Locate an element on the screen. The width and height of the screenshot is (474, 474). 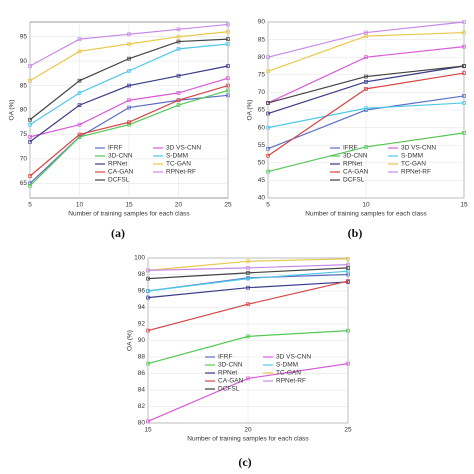
y-tick-label: 90 is located at coordinates (142, 340).